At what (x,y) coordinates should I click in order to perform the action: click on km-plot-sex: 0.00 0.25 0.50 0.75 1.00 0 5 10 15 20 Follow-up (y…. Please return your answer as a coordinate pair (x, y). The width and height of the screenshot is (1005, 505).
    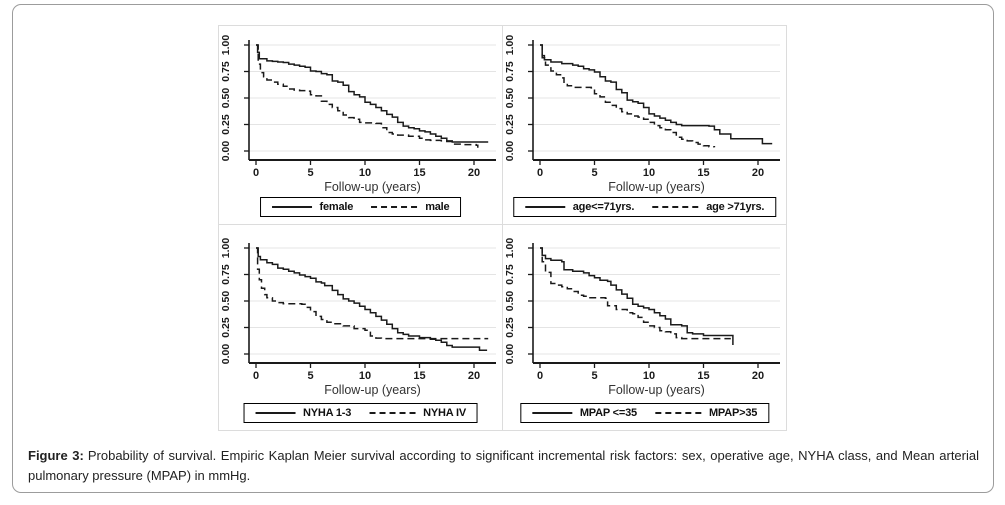
    Looking at the image, I should click on (358, 114).